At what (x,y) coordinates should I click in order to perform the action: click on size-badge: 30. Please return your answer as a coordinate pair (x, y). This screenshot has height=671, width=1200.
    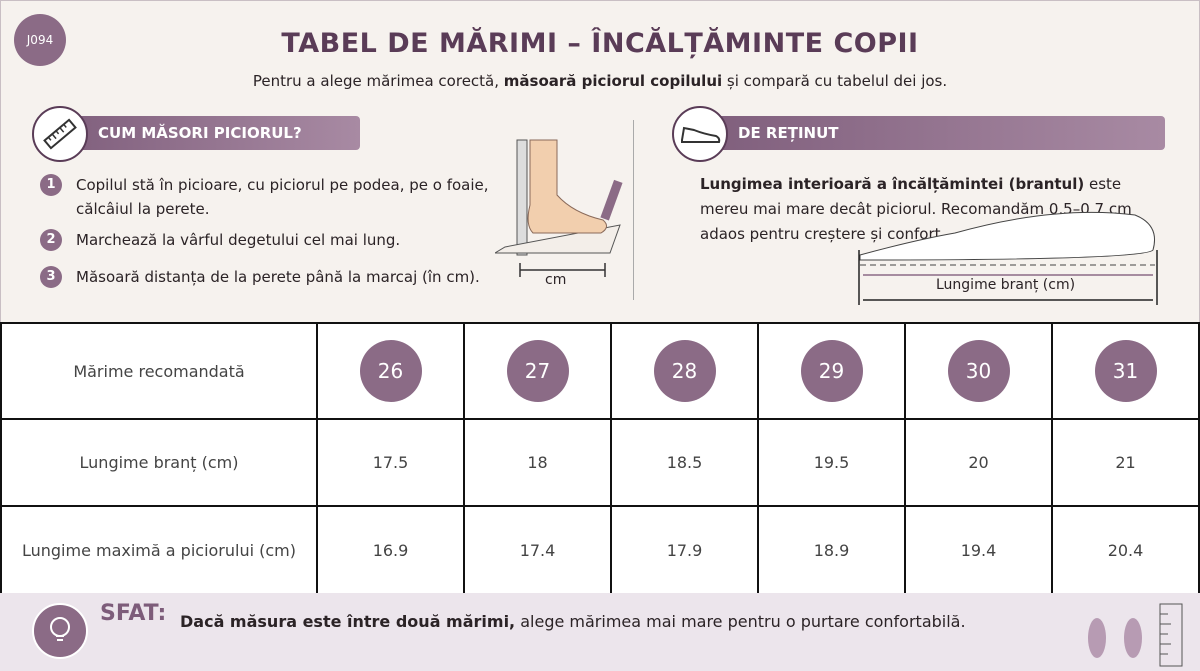
    Looking at the image, I should click on (978, 371).